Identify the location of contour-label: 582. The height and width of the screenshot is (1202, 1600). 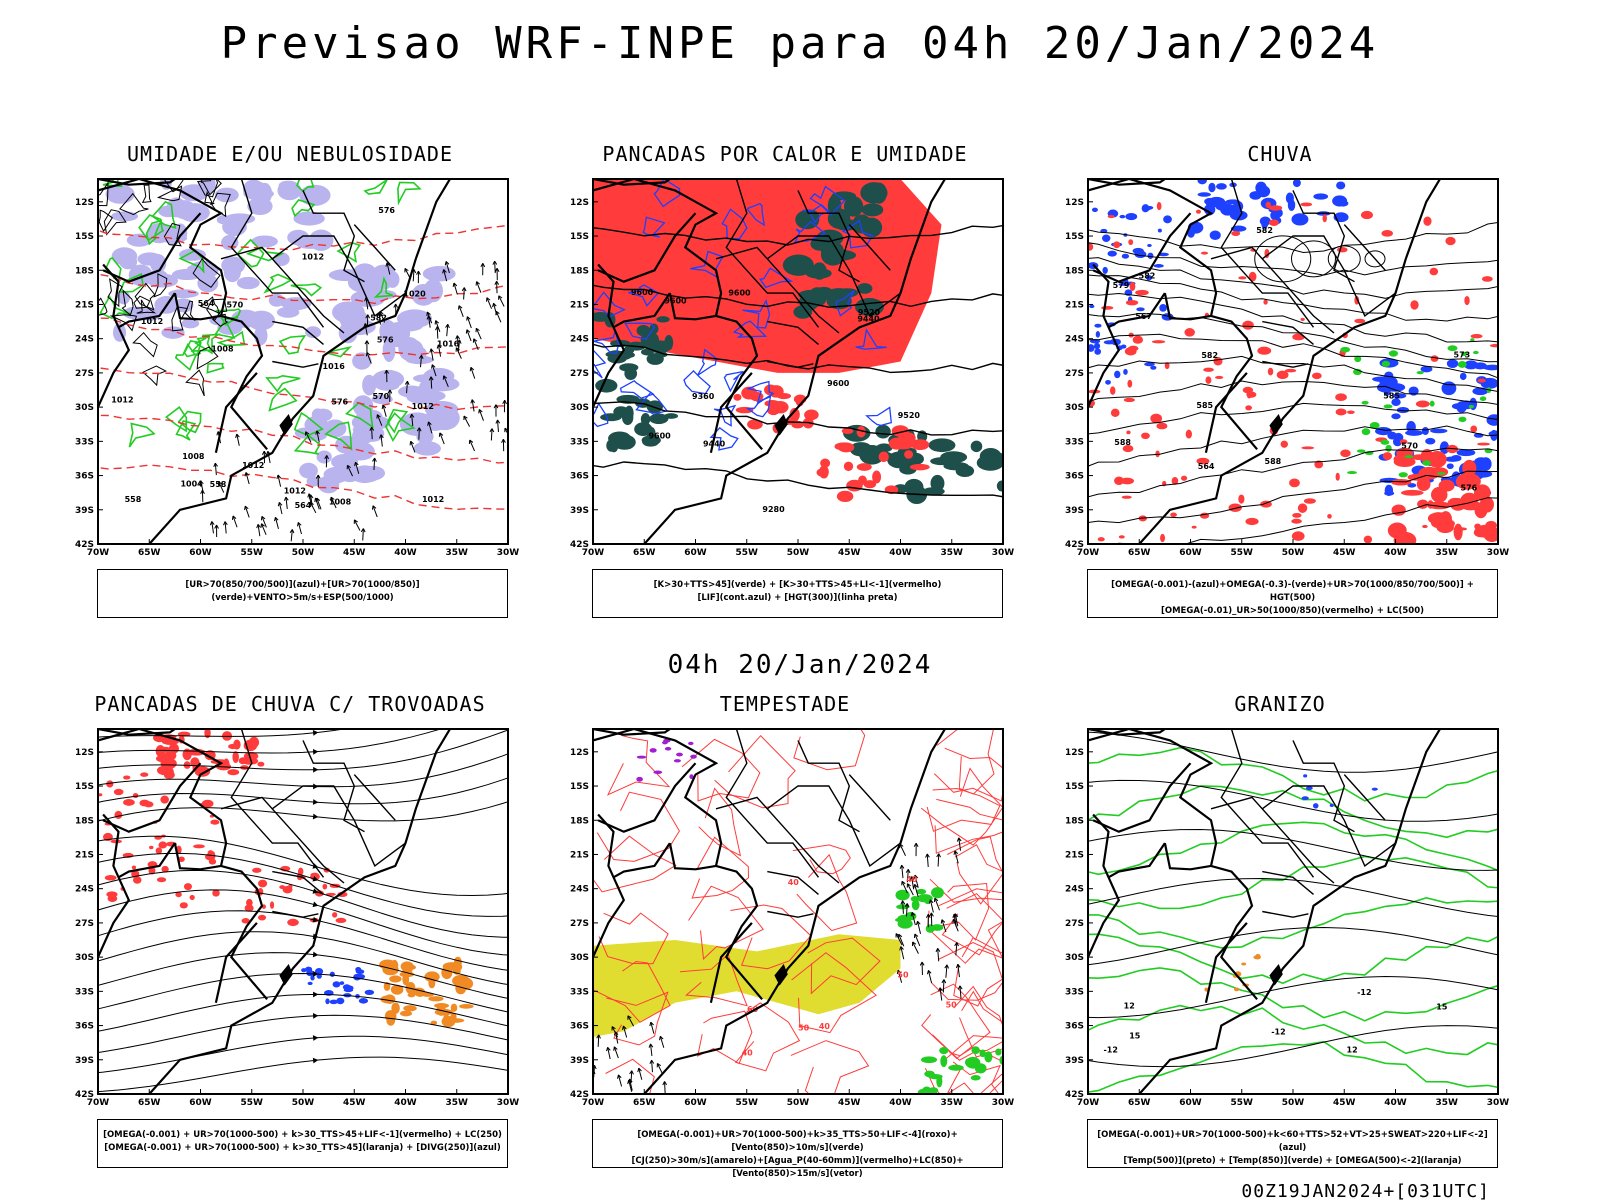
(1264, 230).